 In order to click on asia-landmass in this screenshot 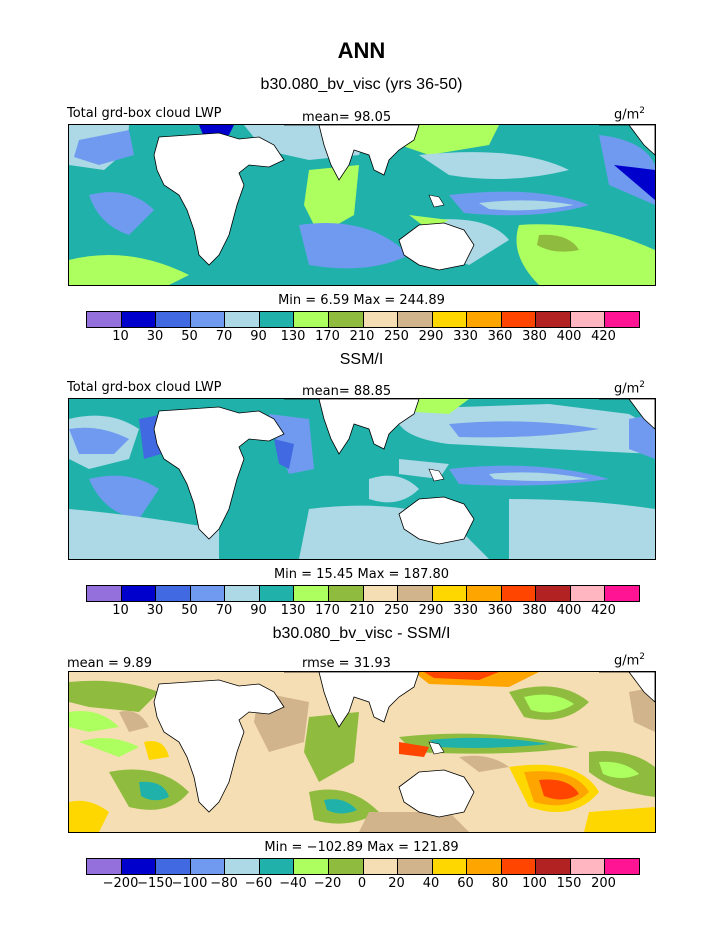, I will do `click(352, 700)`.